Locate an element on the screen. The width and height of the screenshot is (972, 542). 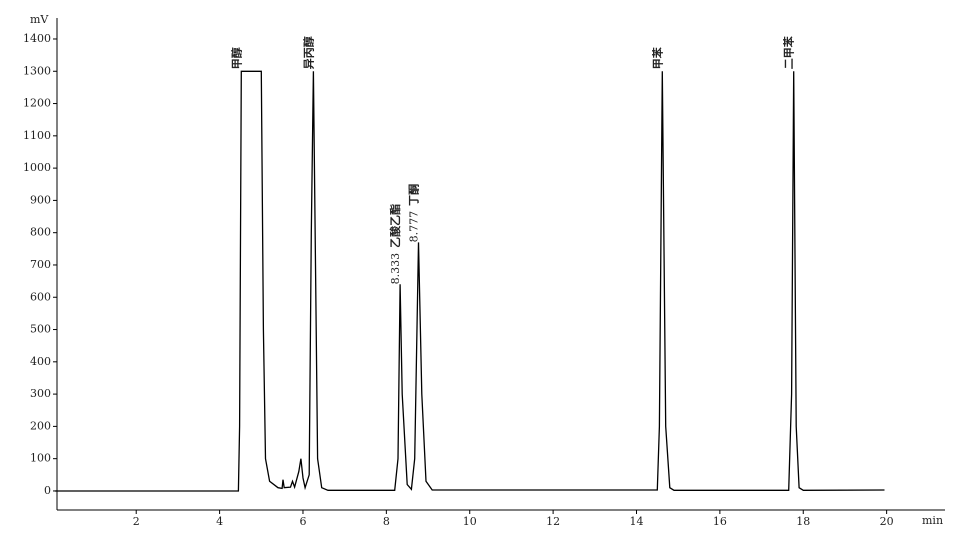
peak-time: 8.333 is located at coordinates (395, 269).